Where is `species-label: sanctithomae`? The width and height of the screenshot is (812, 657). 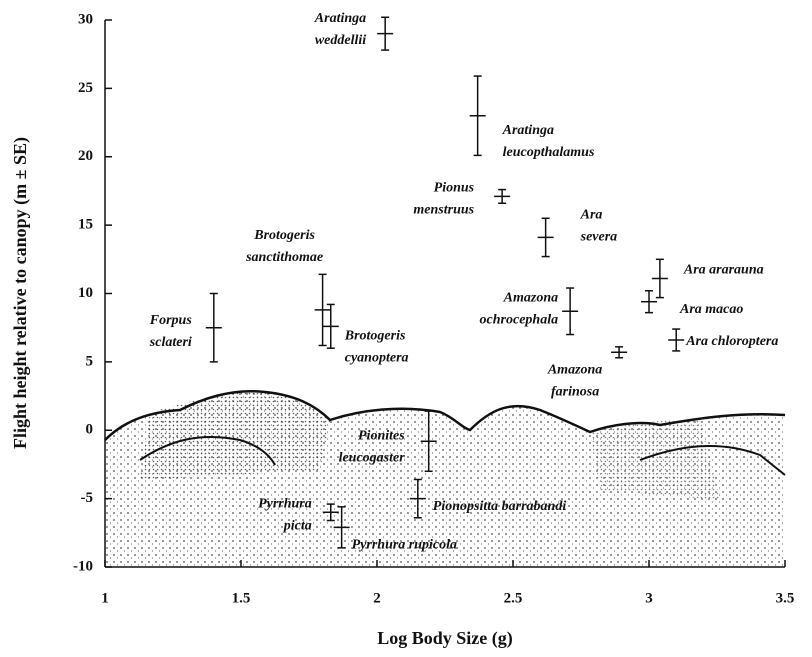 species-label: sanctithomae is located at coordinates (284, 257).